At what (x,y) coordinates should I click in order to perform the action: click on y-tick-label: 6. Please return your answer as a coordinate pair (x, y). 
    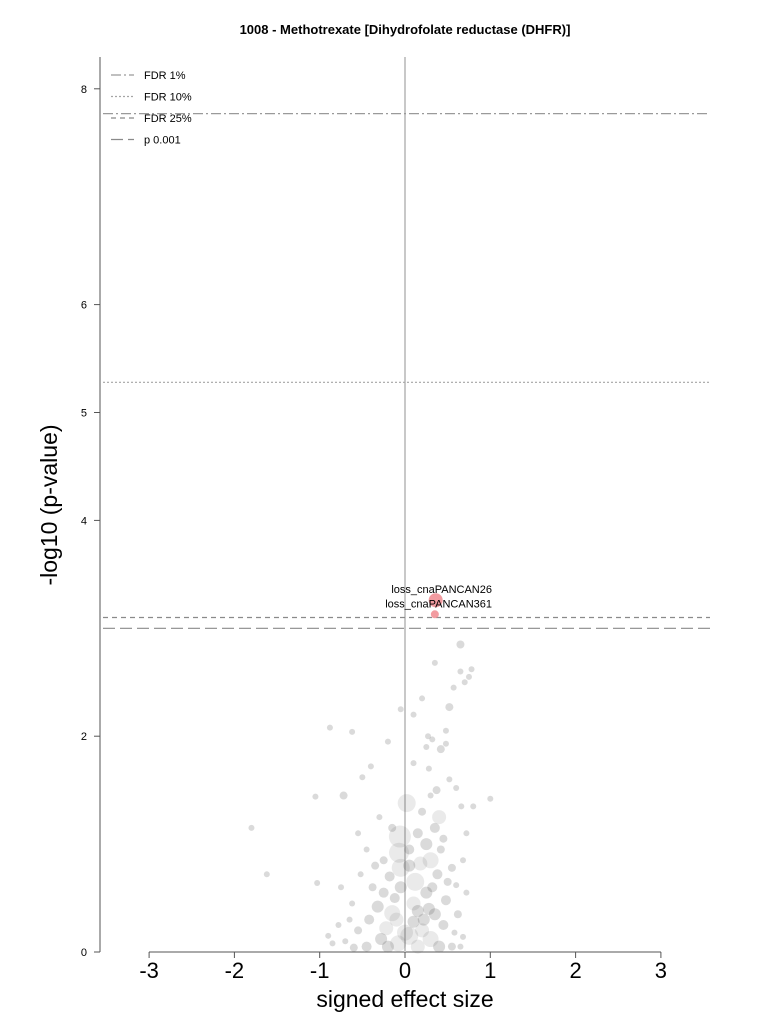
    Looking at the image, I should click on (84, 306).